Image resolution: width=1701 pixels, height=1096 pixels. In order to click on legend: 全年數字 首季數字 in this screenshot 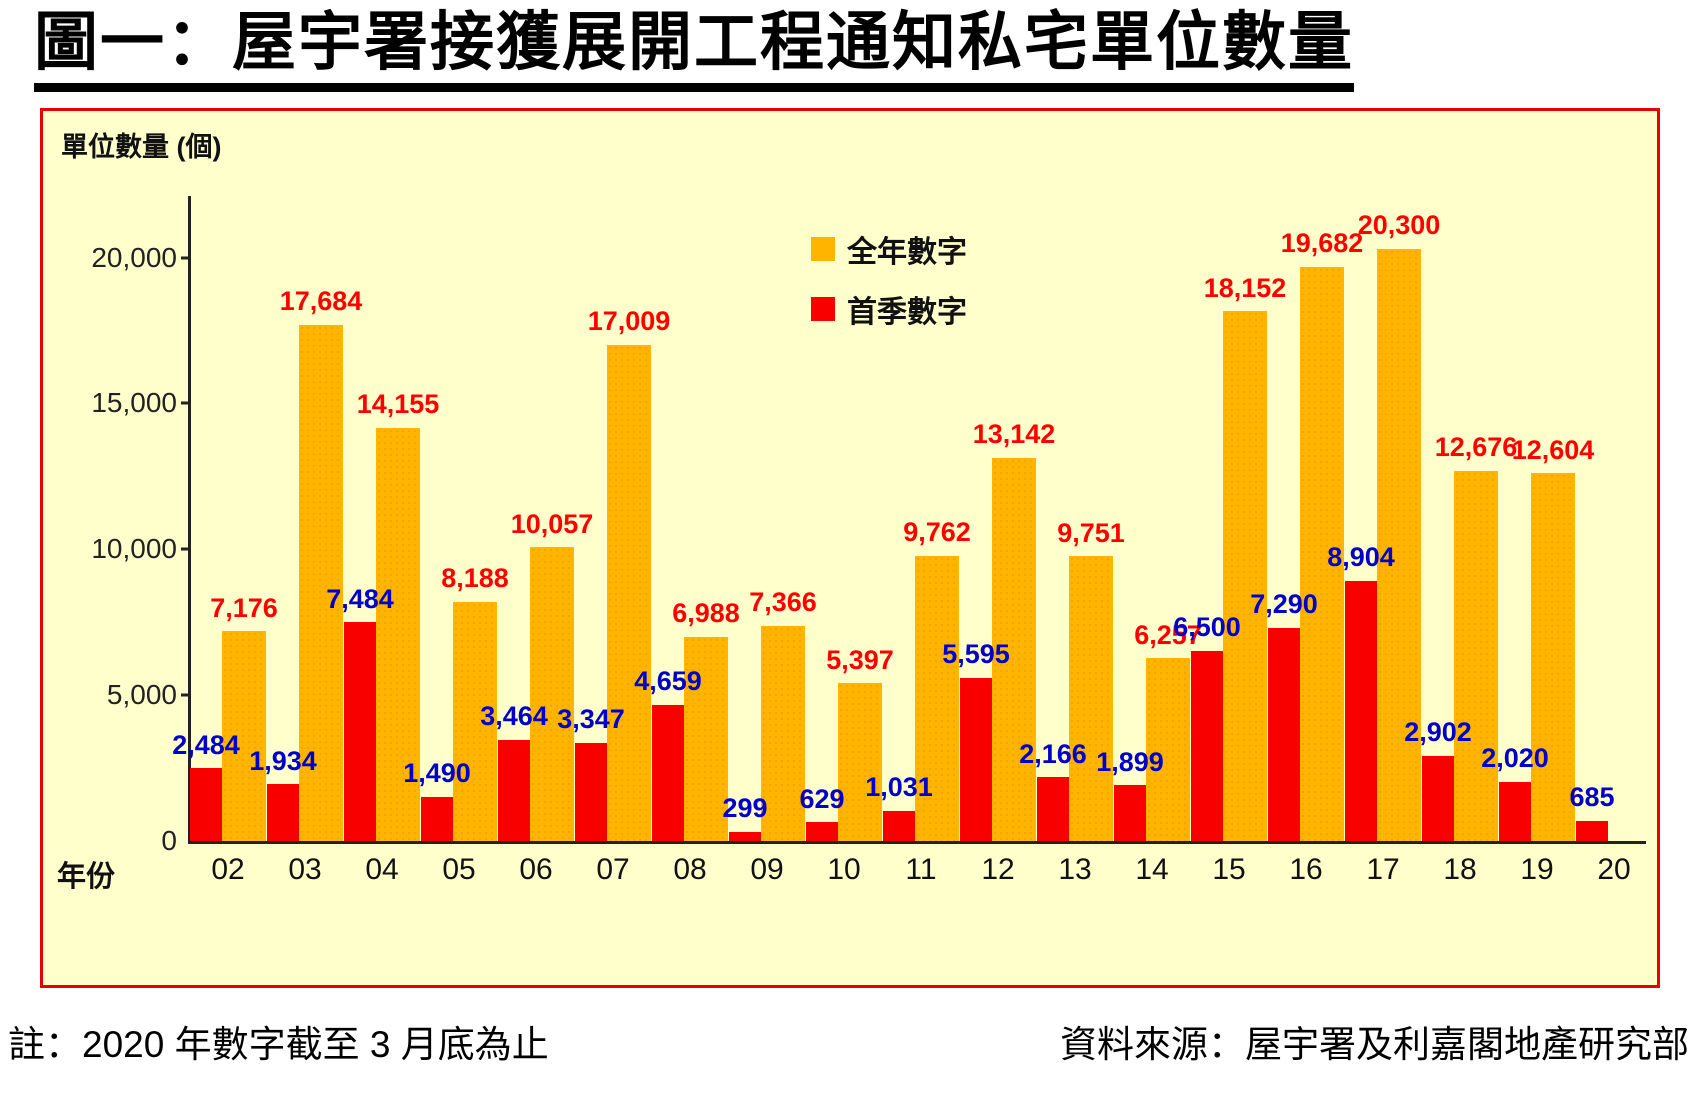, I will do `click(889, 287)`.